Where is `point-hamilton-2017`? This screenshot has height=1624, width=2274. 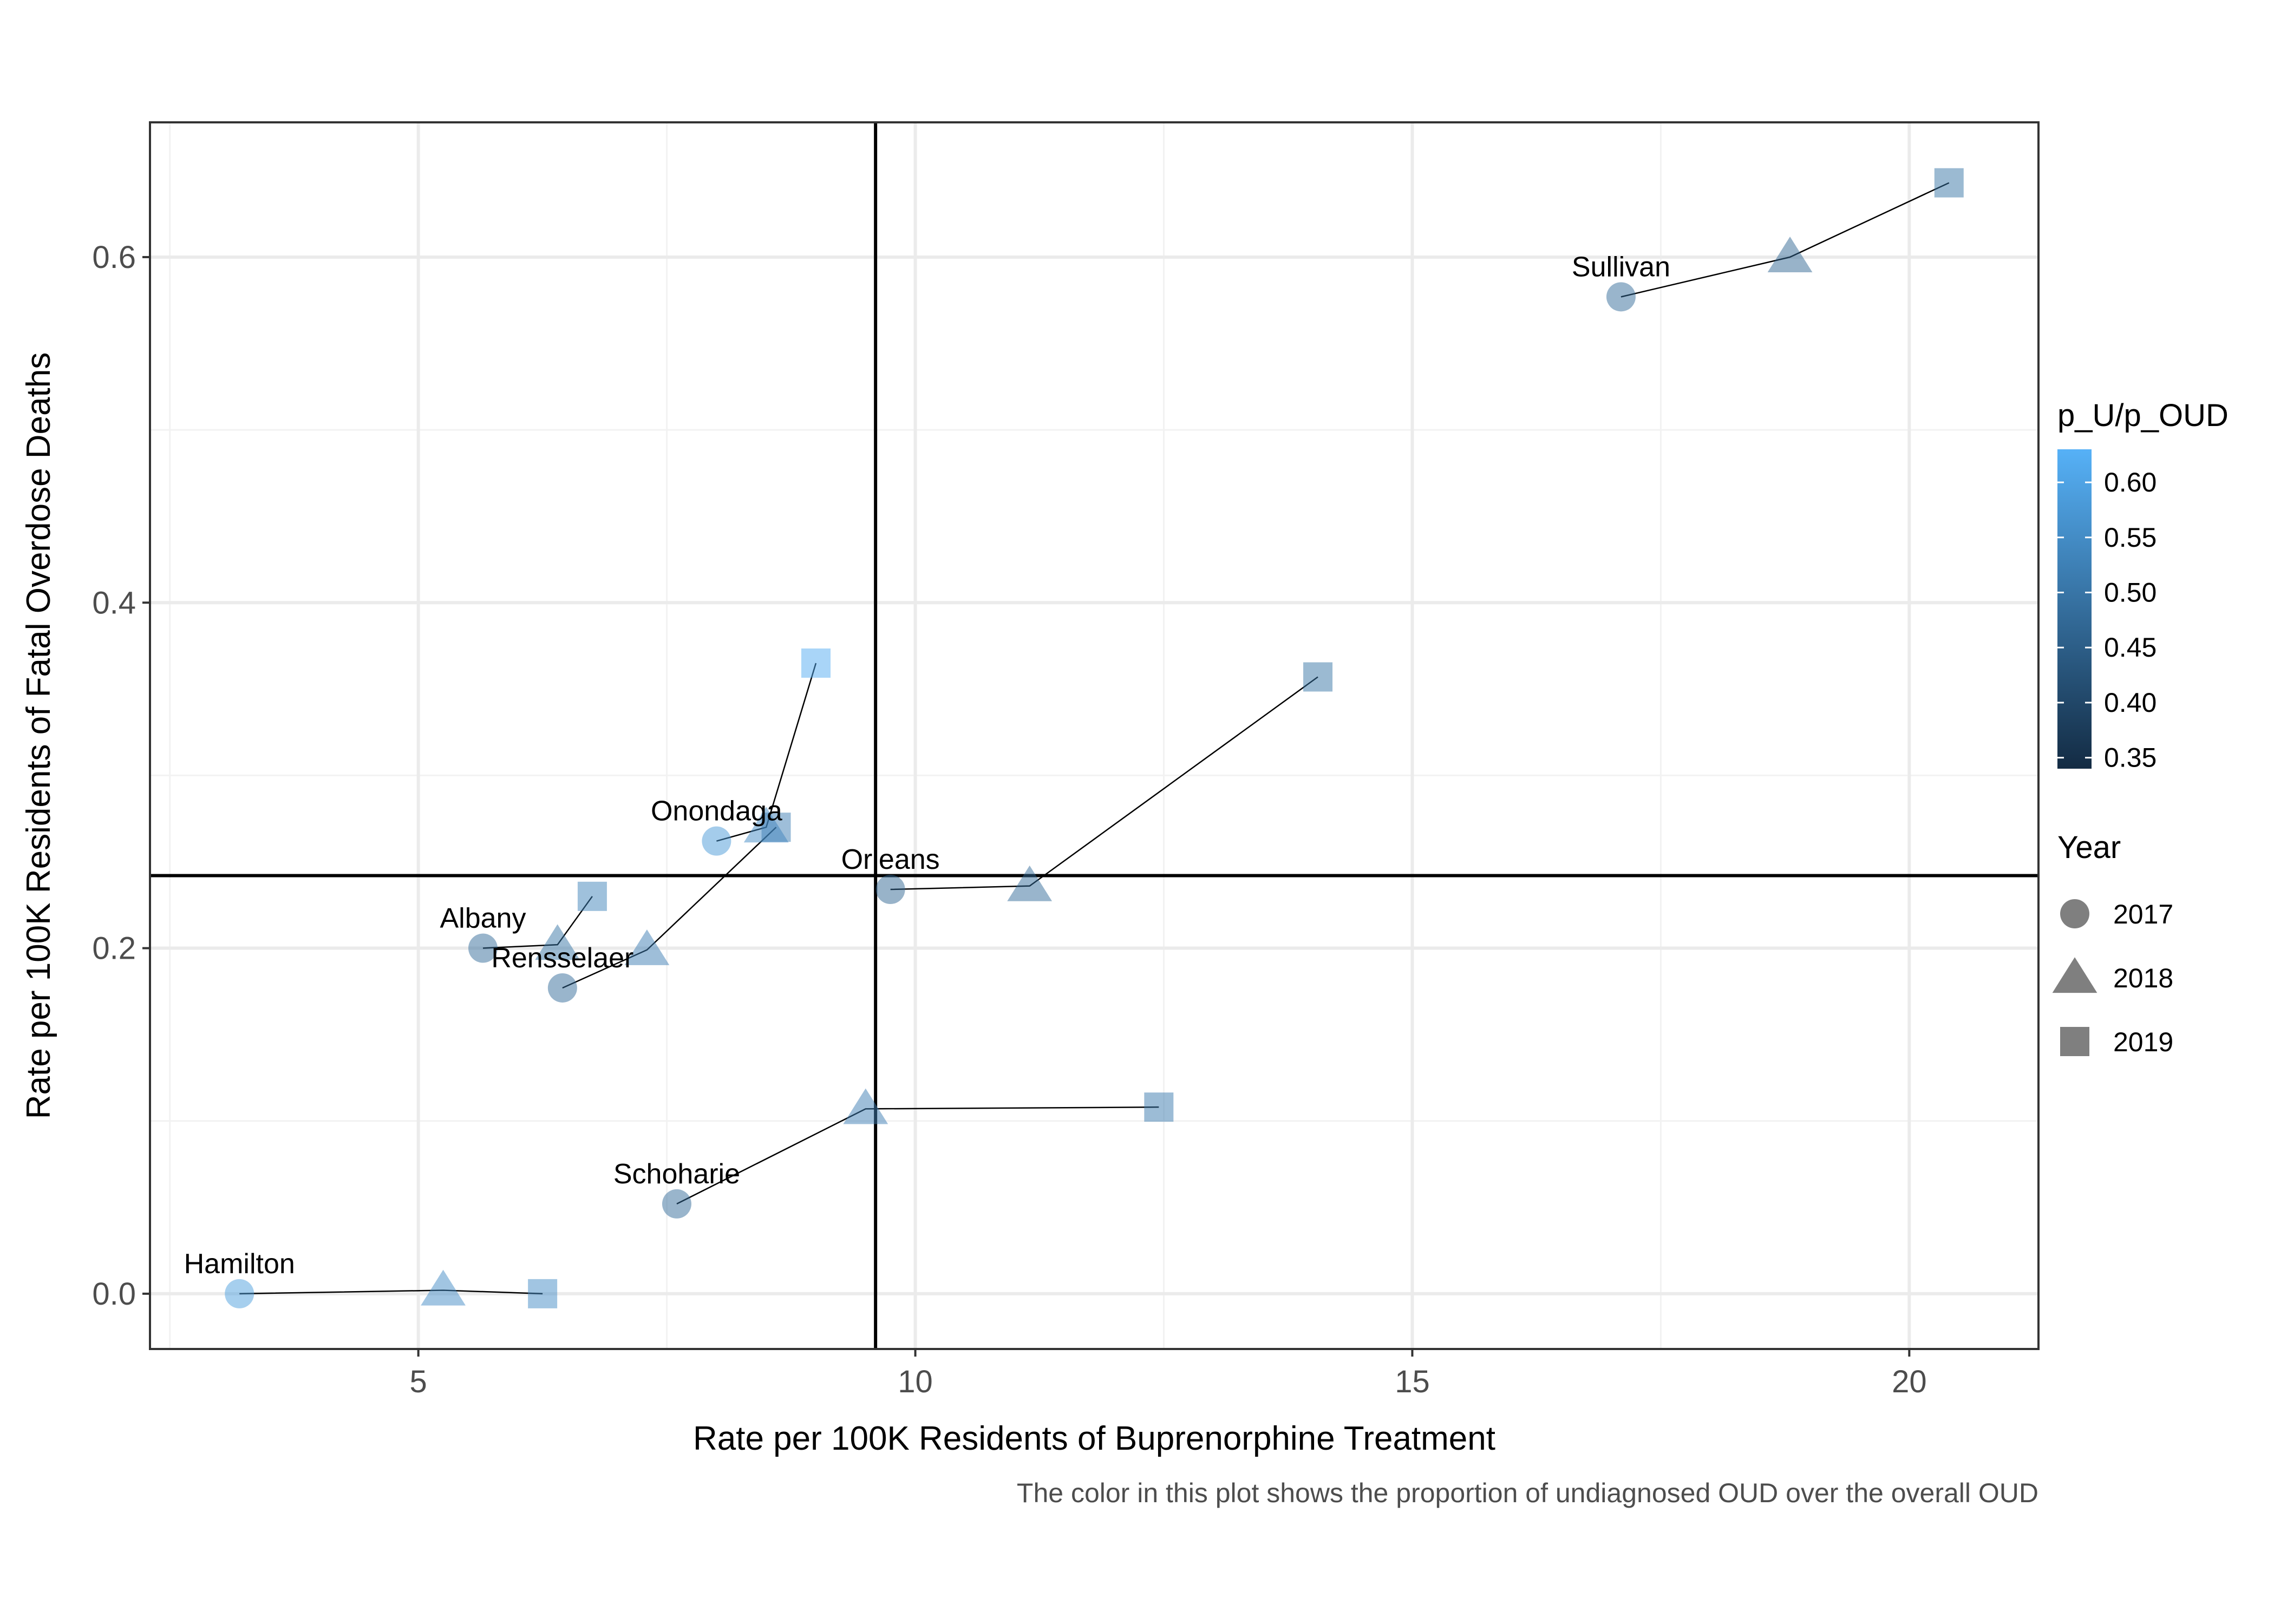
point-hamilton-2017 is located at coordinates (240, 1293).